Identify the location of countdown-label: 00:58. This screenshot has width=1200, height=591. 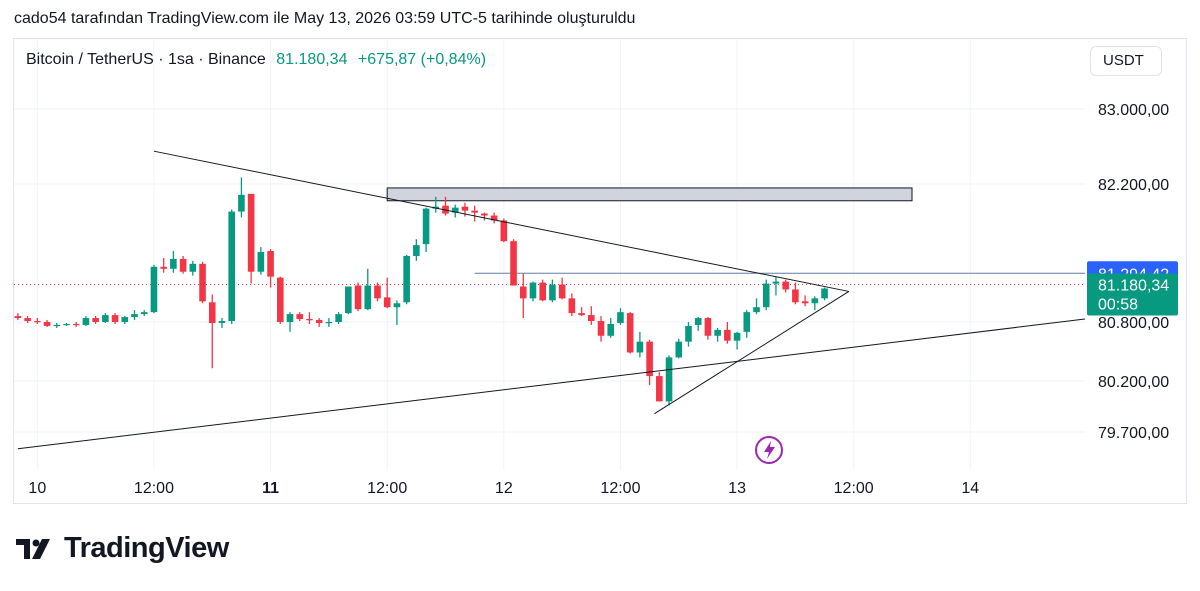
(1118, 305).